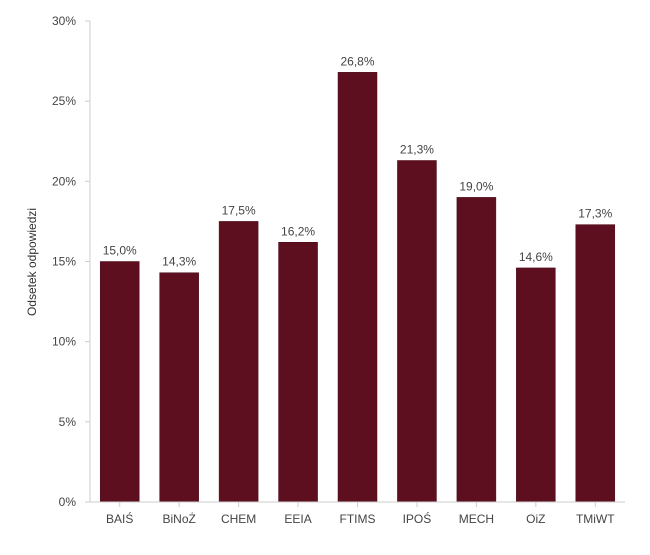  I want to click on x-tick-label: FTIMS, so click(358, 519).